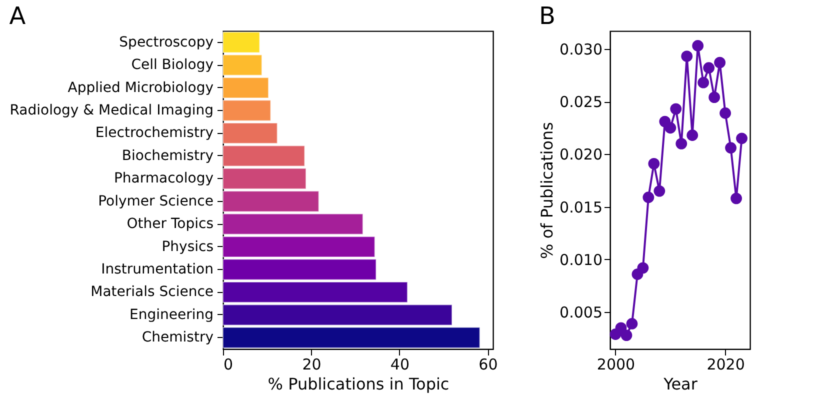  Describe the element at coordinates (112, 110) in the screenshot. I see `y-tick-label: Radiology & Medical Imaging` at that location.